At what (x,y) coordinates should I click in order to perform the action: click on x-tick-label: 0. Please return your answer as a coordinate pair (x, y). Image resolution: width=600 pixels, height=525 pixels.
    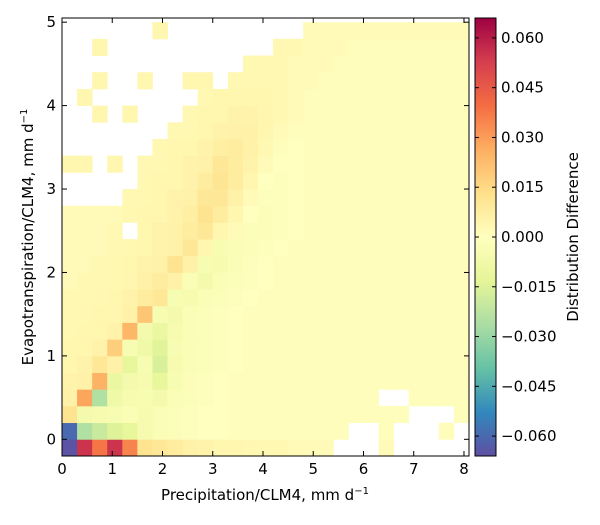
    Looking at the image, I should click on (62, 469).